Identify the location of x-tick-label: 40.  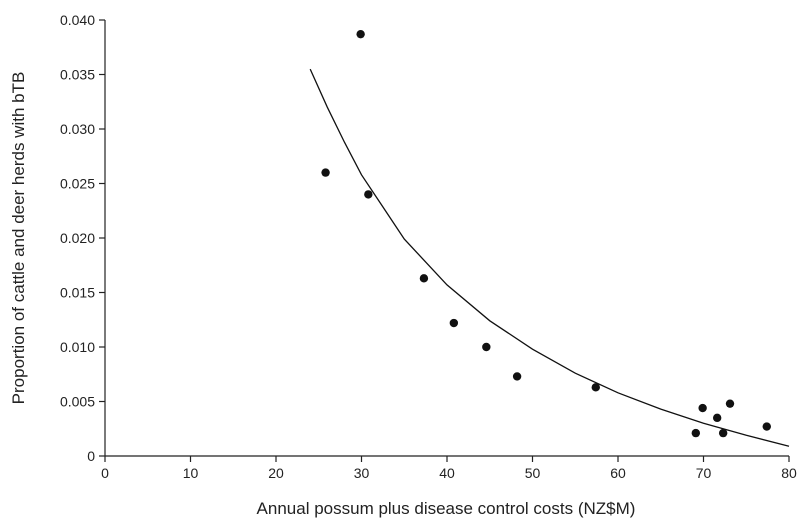
(447, 473).